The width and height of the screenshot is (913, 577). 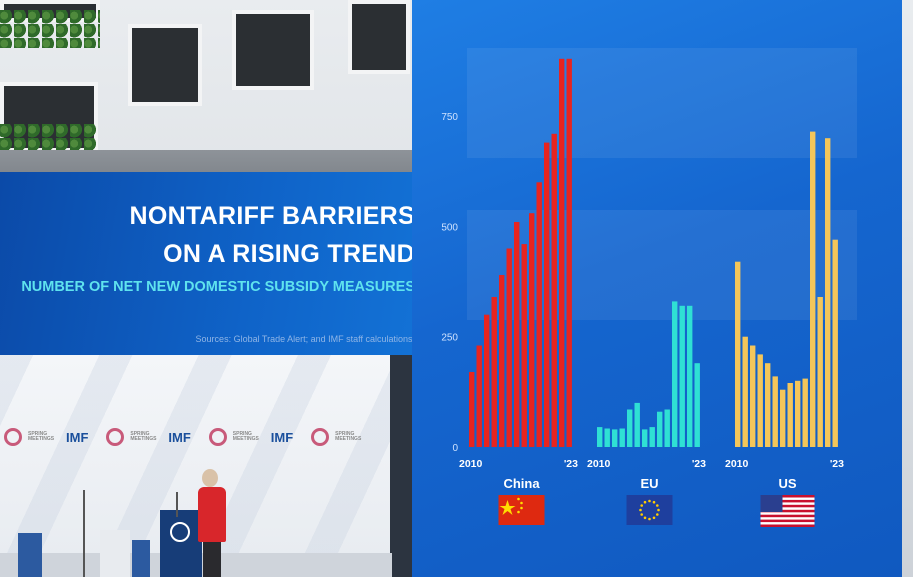 I want to click on podium-seal-icon, so click(x=180, y=532).